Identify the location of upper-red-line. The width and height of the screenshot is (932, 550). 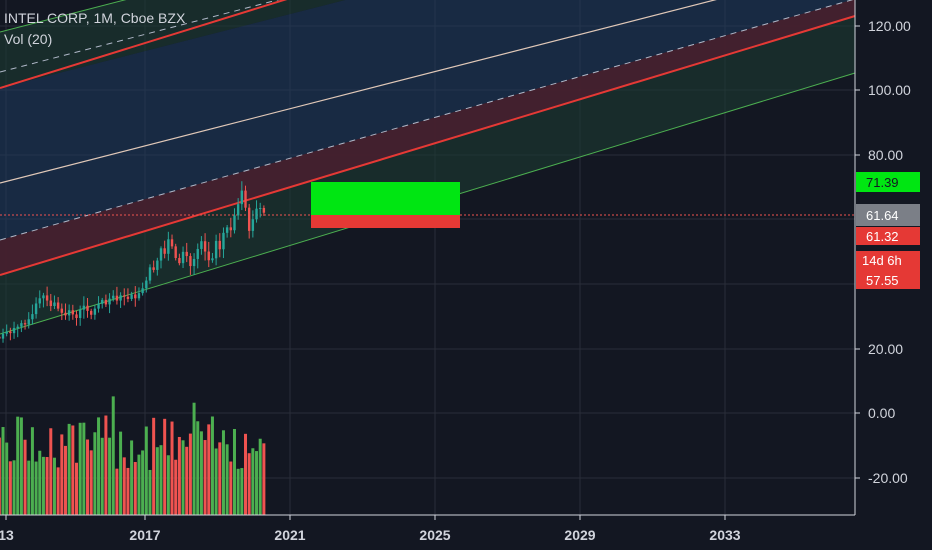
(144, 44).